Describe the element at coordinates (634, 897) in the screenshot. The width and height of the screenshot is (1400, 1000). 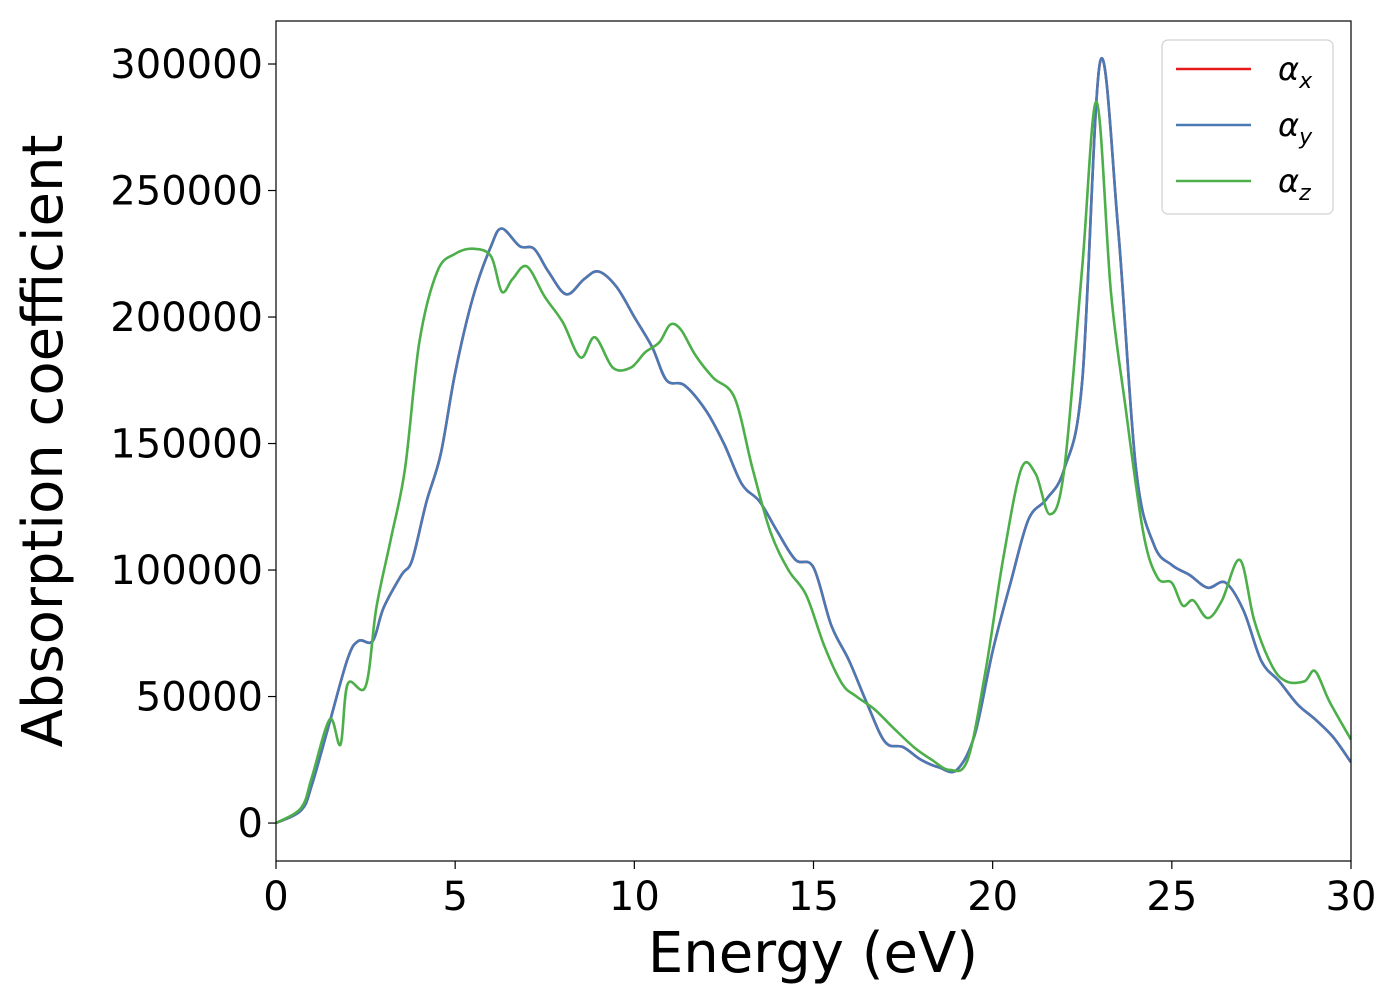
I see `x-tick-label: 10` at that location.